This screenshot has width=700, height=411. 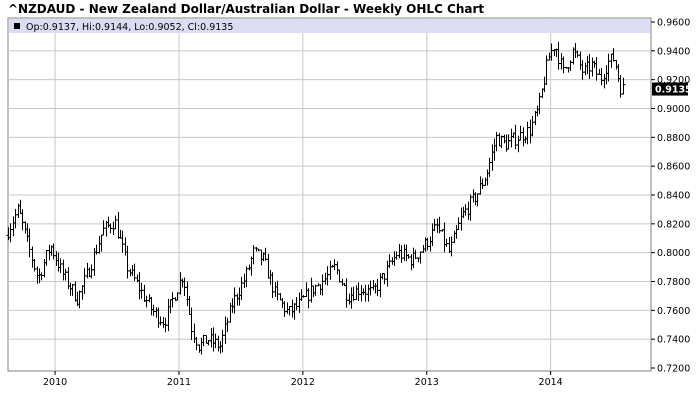 I want to click on y-tick-label: 0.7800, so click(x=673, y=282).